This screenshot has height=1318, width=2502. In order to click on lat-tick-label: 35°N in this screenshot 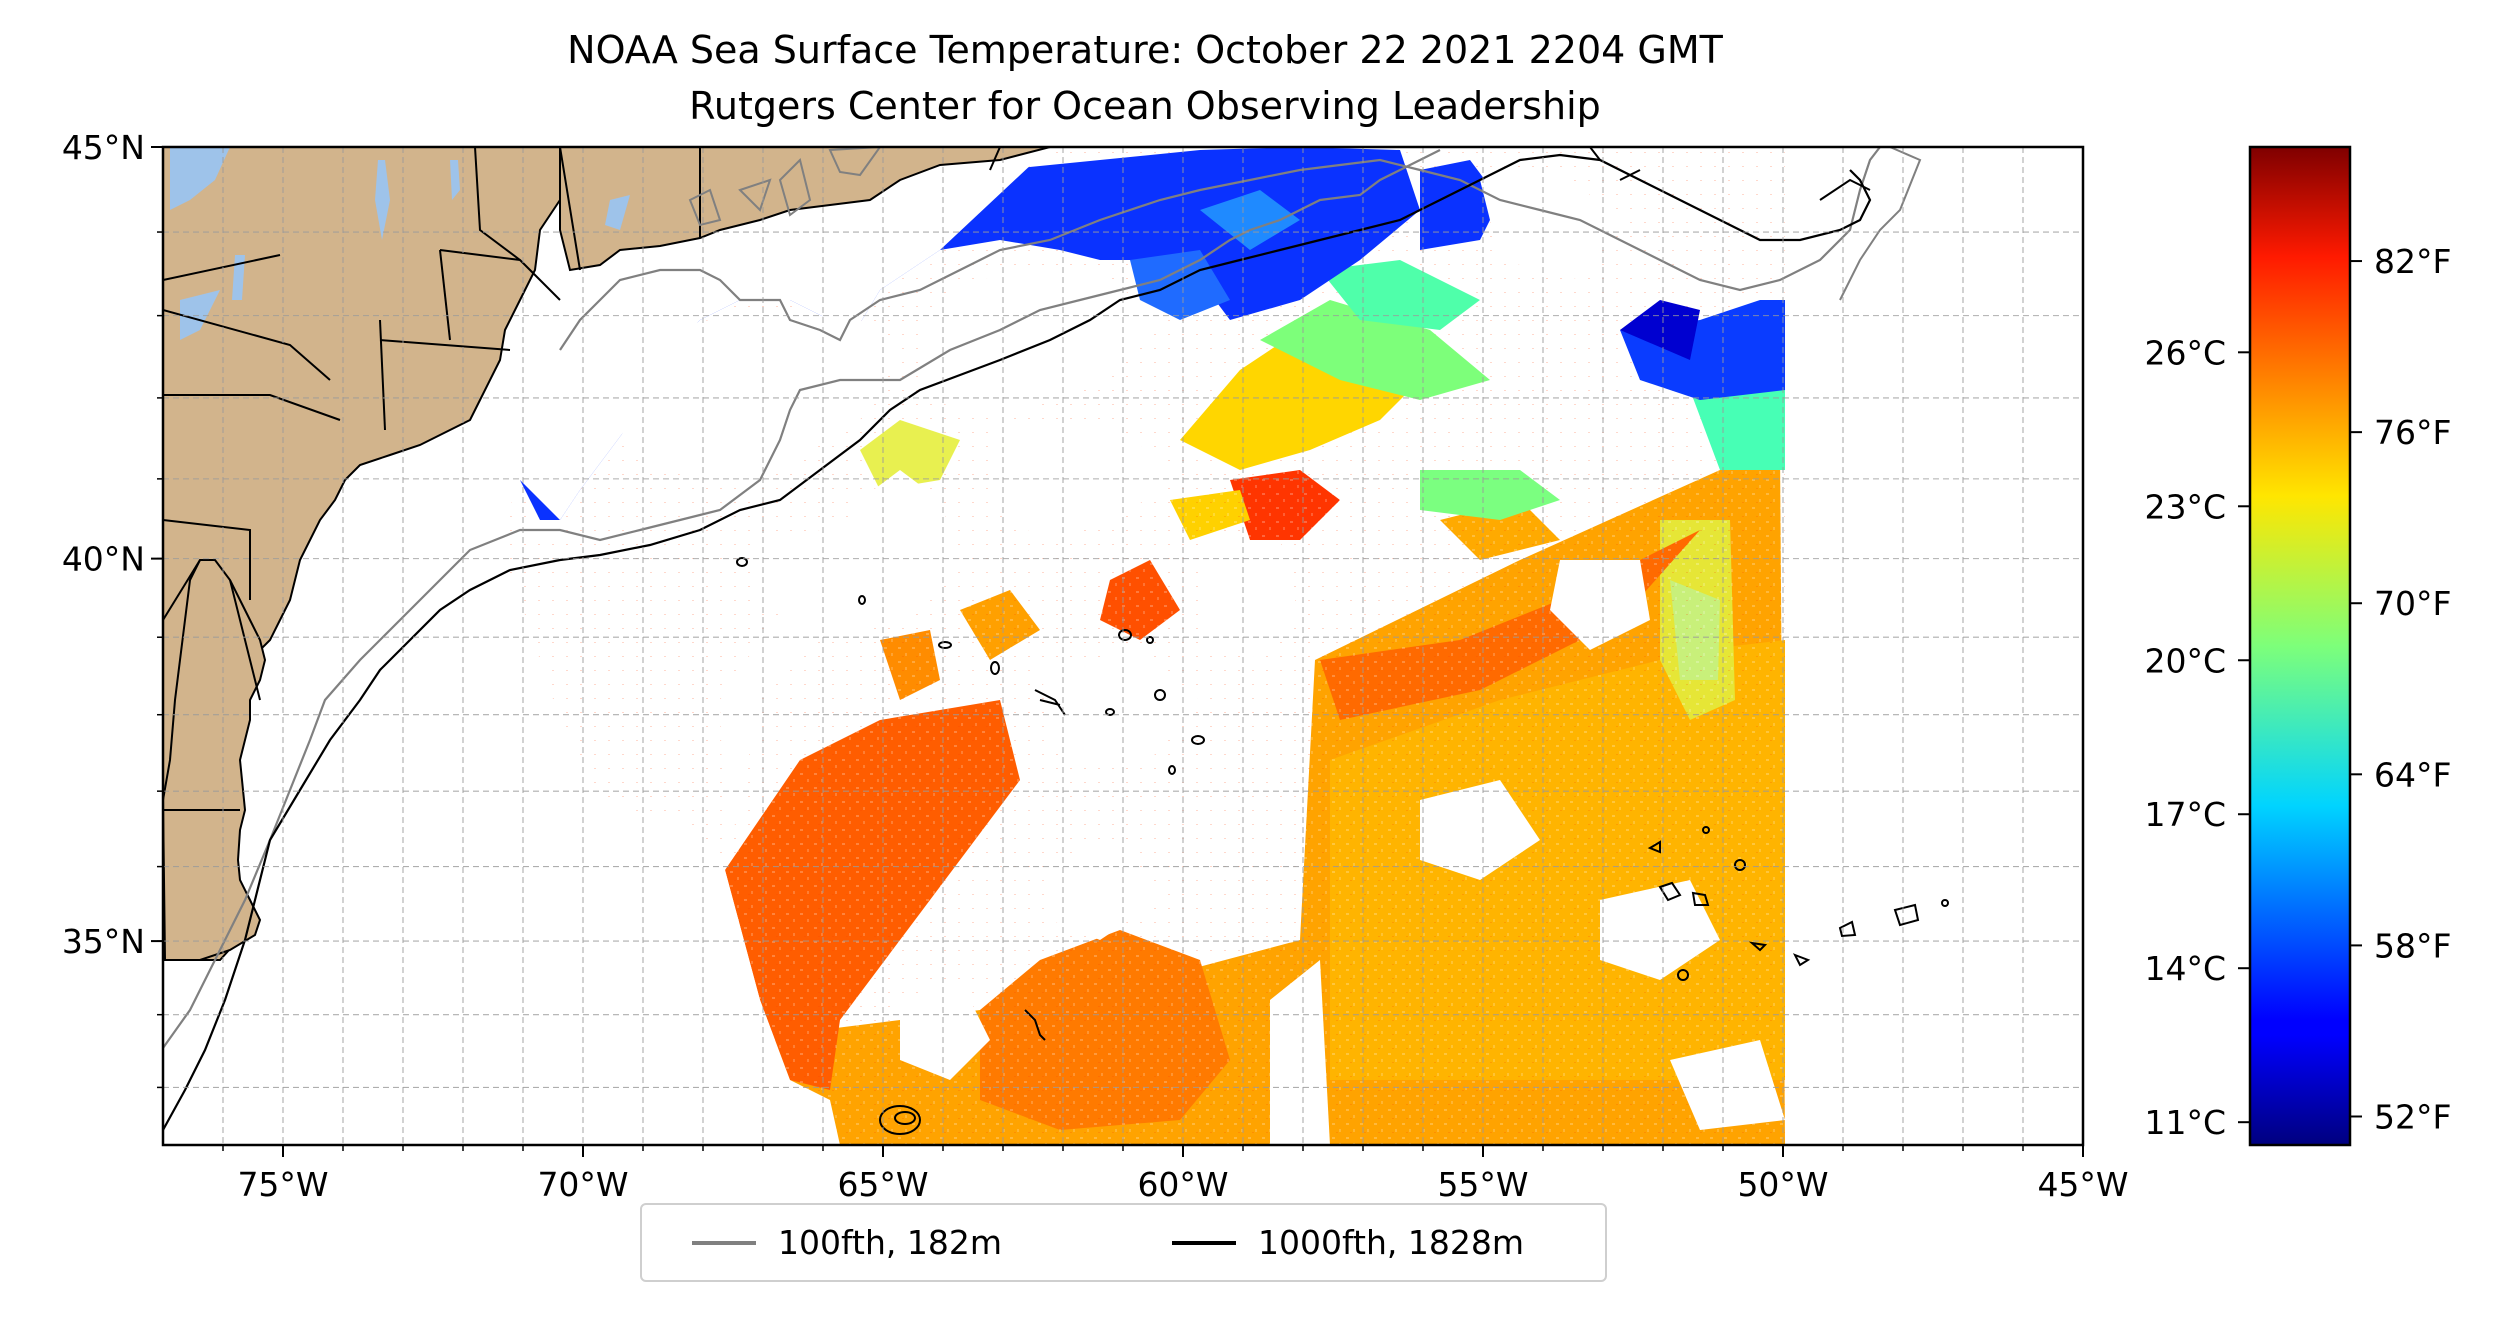, I will do `click(103, 941)`.